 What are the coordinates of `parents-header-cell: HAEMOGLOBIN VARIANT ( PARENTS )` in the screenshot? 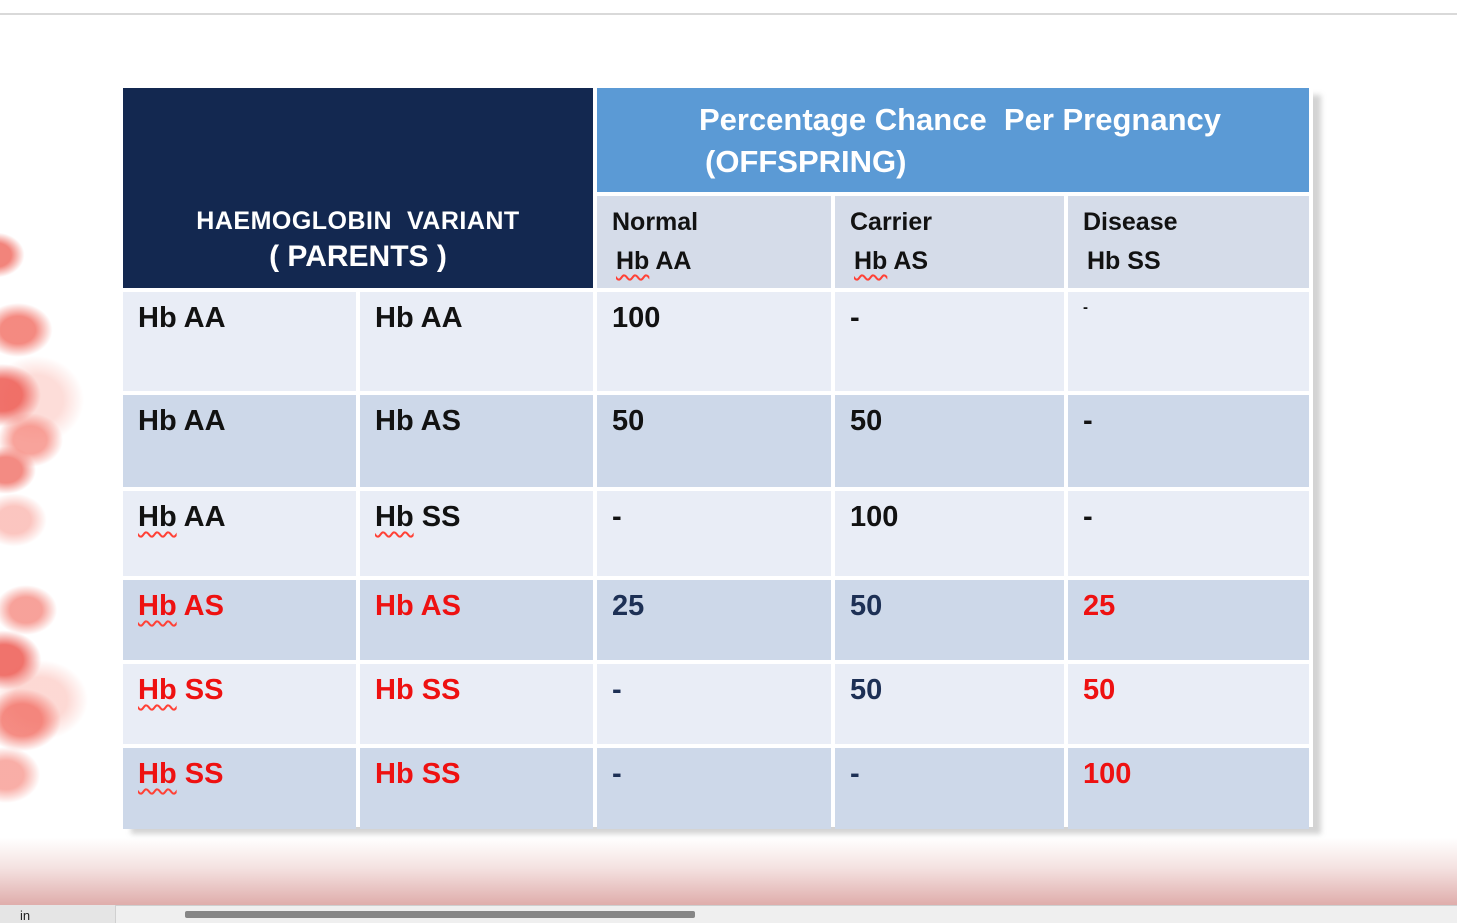 It's located at (358, 188).